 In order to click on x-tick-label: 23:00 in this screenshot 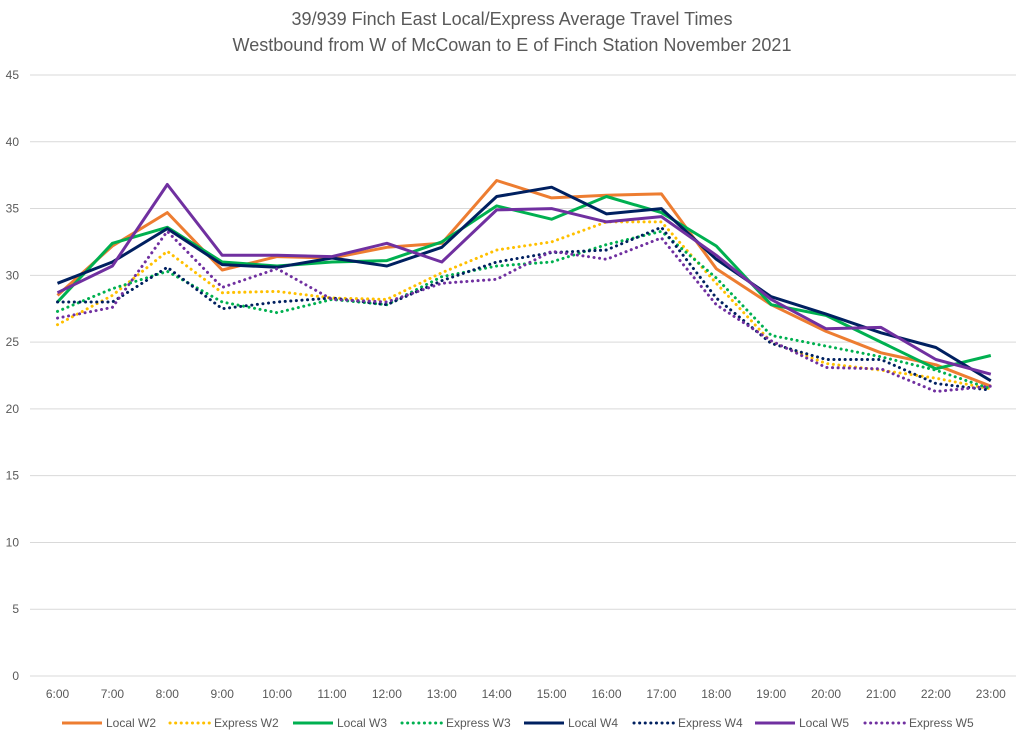, I will do `click(991, 694)`.